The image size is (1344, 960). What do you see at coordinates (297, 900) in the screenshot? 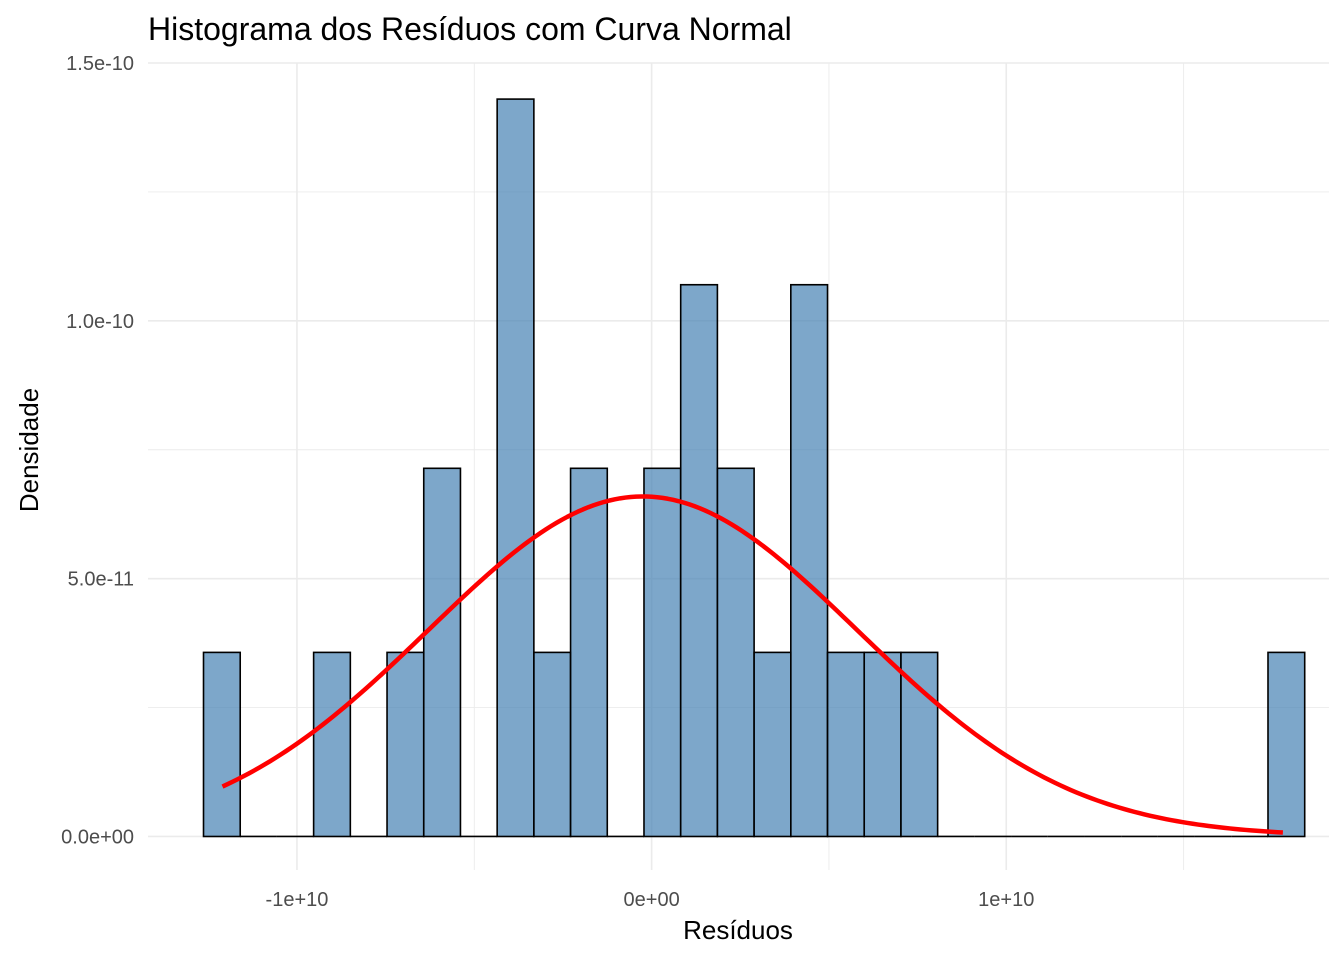
I see `x-tick-label: -1e+10` at bounding box center [297, 900].